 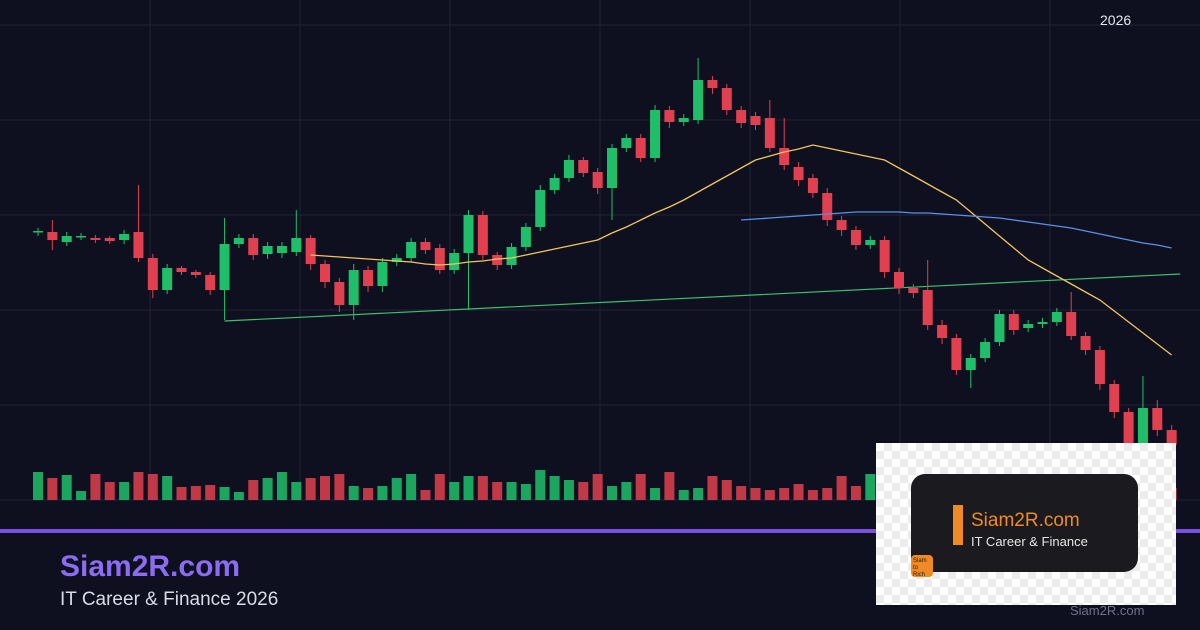 I want to click on ma-slow, so click(x=956, y=230).